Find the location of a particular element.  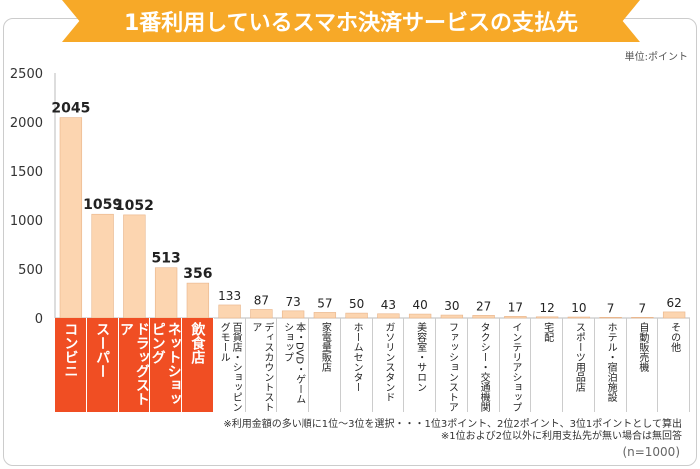

category-cell: 本・DVD・ゲームショップ is located at coordinates (293, 365).